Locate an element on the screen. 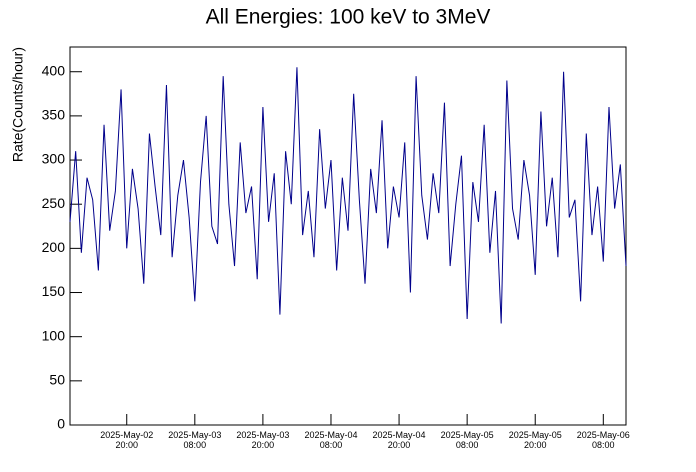 The image size is (696, 472). y-tick-label: 0 is located at coordinates (61, 424).